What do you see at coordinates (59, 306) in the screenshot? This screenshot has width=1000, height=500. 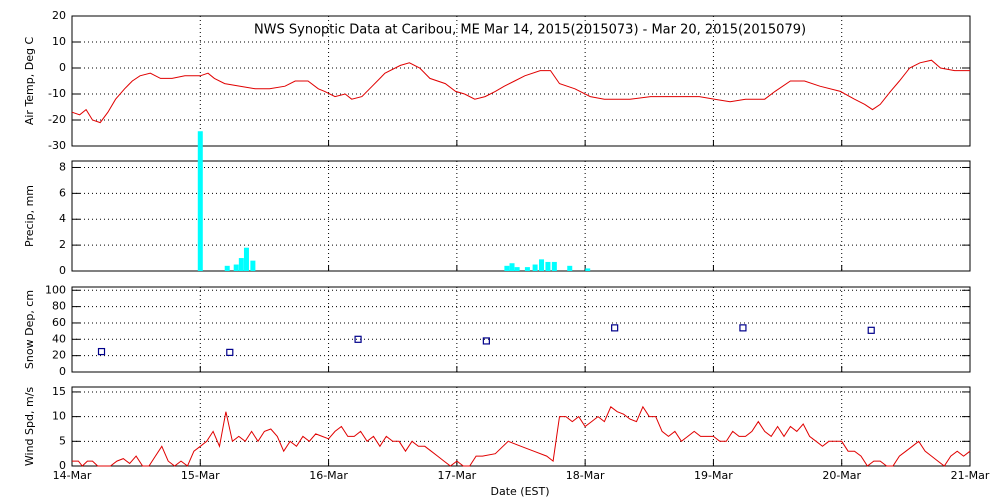 I see `y-tick-label: 80` at bounding box center [59, 306].